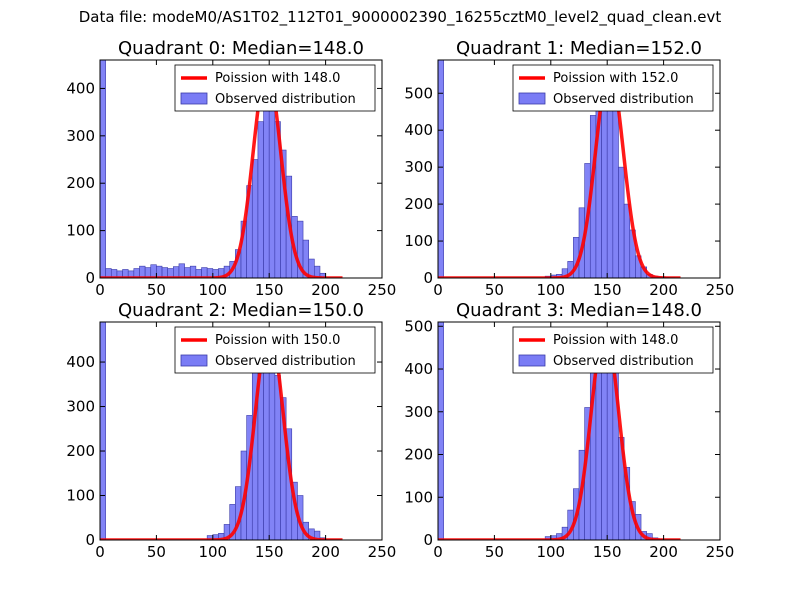 The image size is (800, 600). What do you see at coordinates (579, 48) in the screenshot?
I see `subplot-title: Quadrant 1: Median=152.0` at bounding box center [579, 48].